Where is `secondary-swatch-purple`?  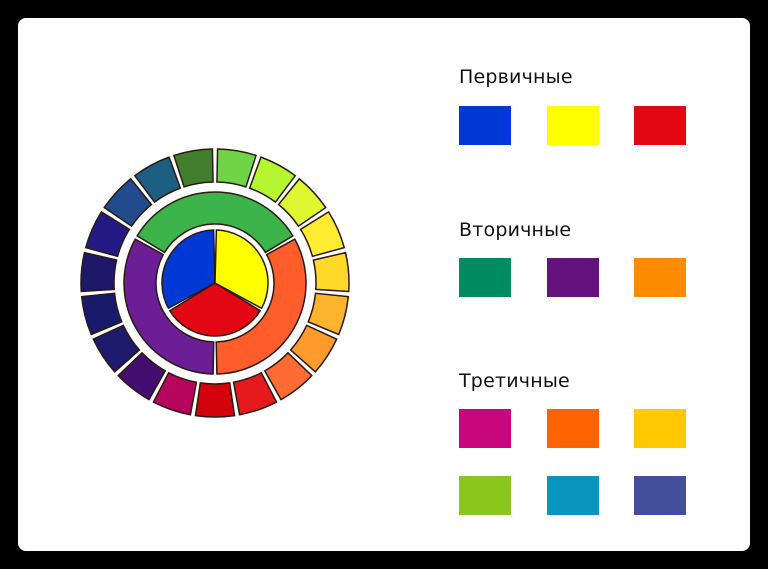 secondary-swatch-purple is located at coordinates (573, 277).